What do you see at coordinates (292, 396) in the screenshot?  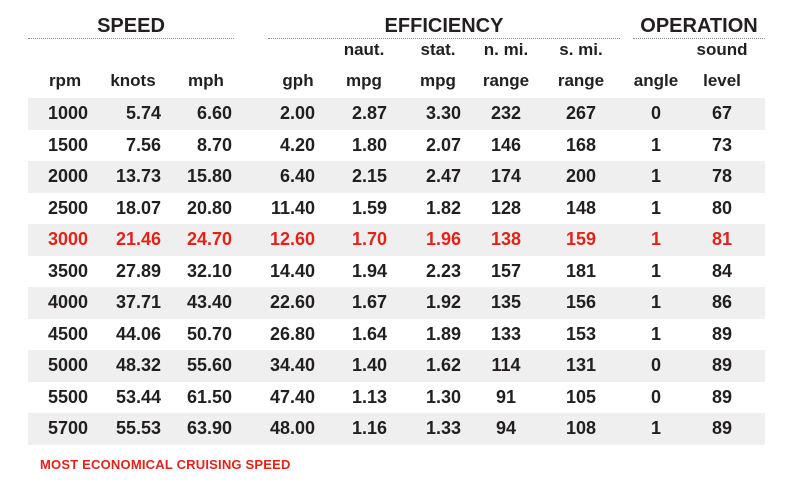 I see `cell-gph: 47.40` at bounding box center [292, 396].